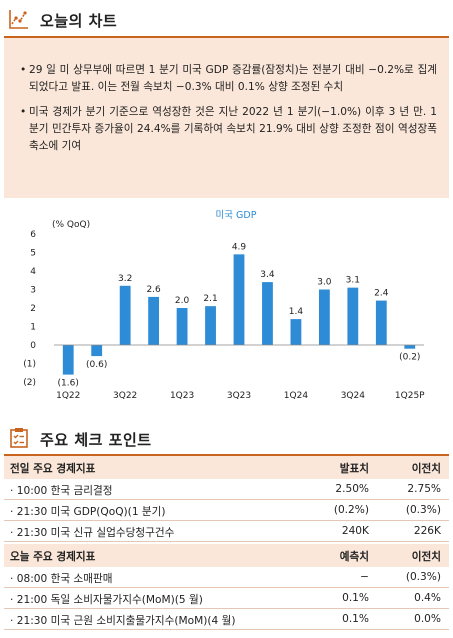 The image size is (453, 638). Describe the element at coordinates (324, 283) in the screenshot. I see `data-label: 3.0` at that location.